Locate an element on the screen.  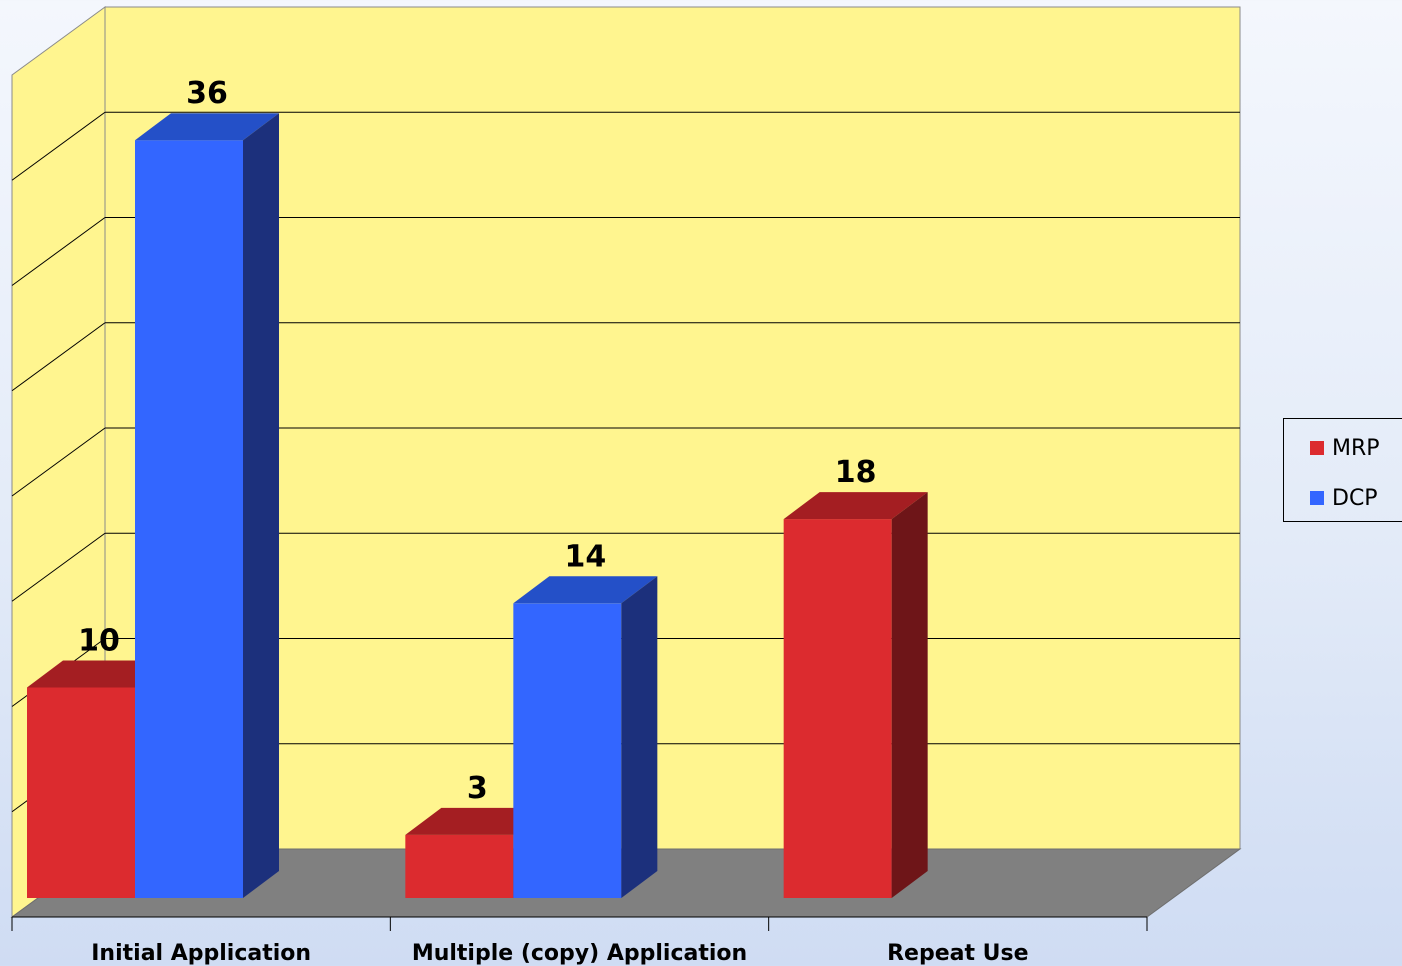
legend: MRP DCP is located at coordinates (1342, 470).